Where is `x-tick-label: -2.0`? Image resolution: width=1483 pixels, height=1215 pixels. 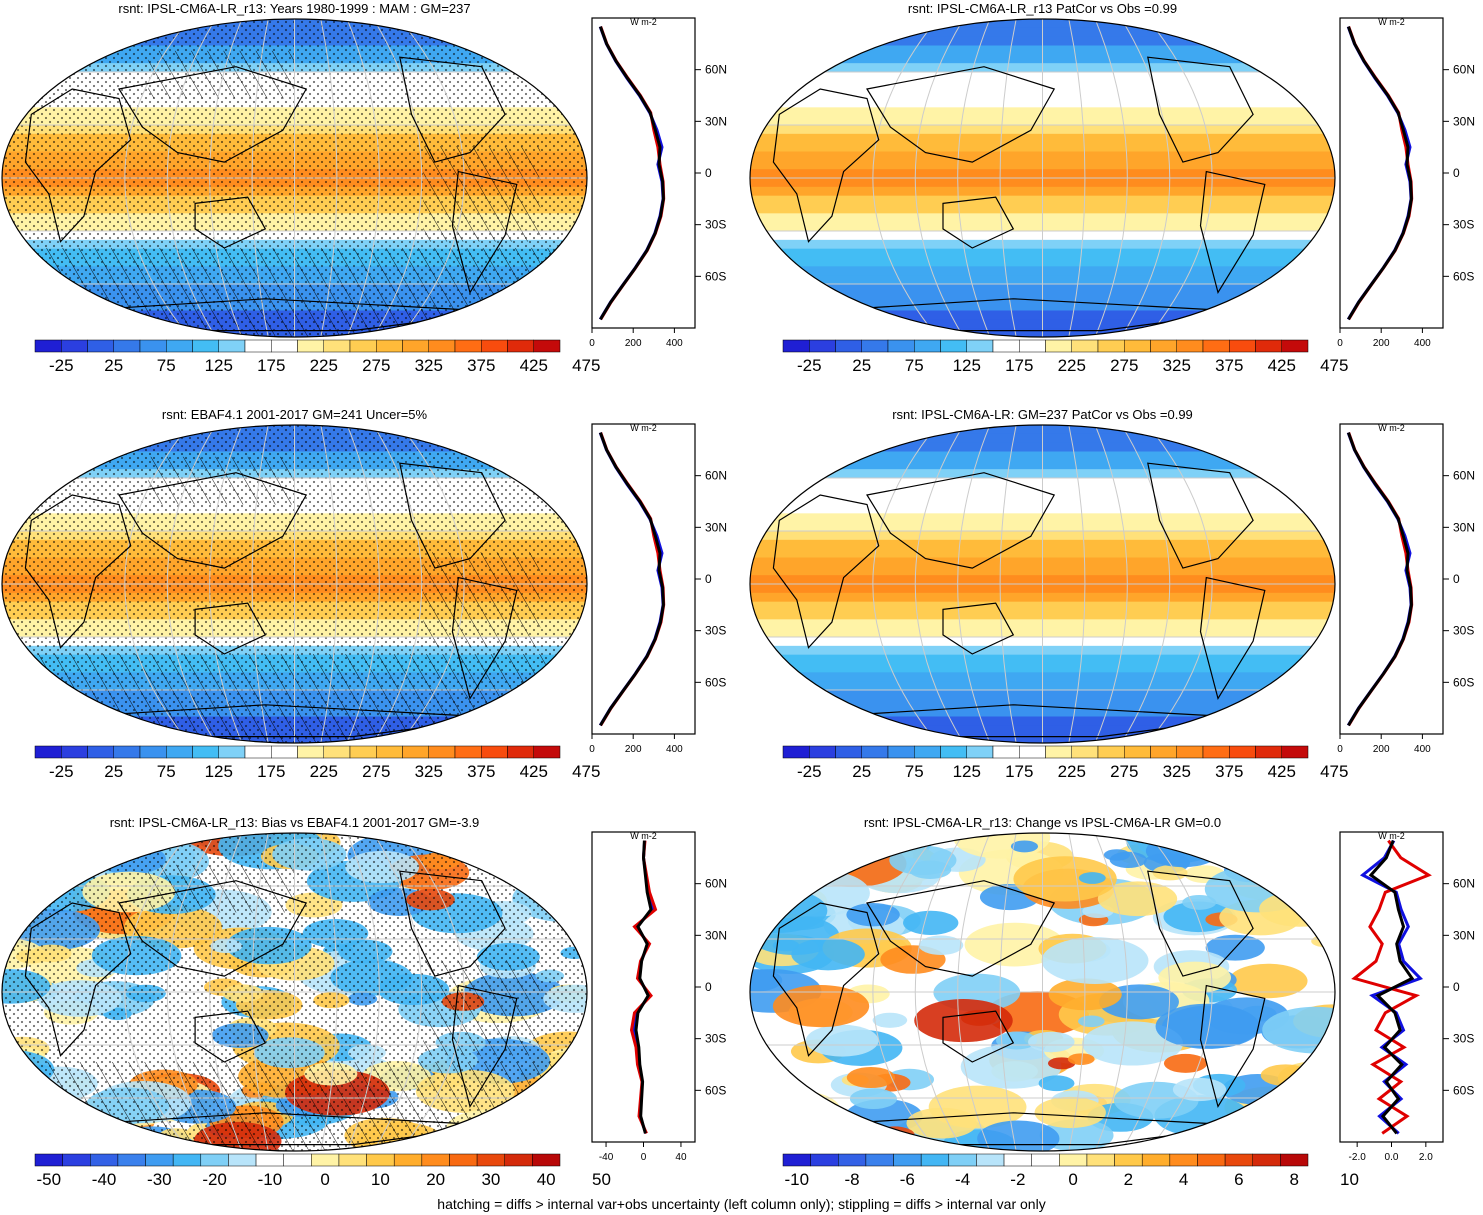 x-tick-label: -2.0 is located at coordinates (1358, 1157).